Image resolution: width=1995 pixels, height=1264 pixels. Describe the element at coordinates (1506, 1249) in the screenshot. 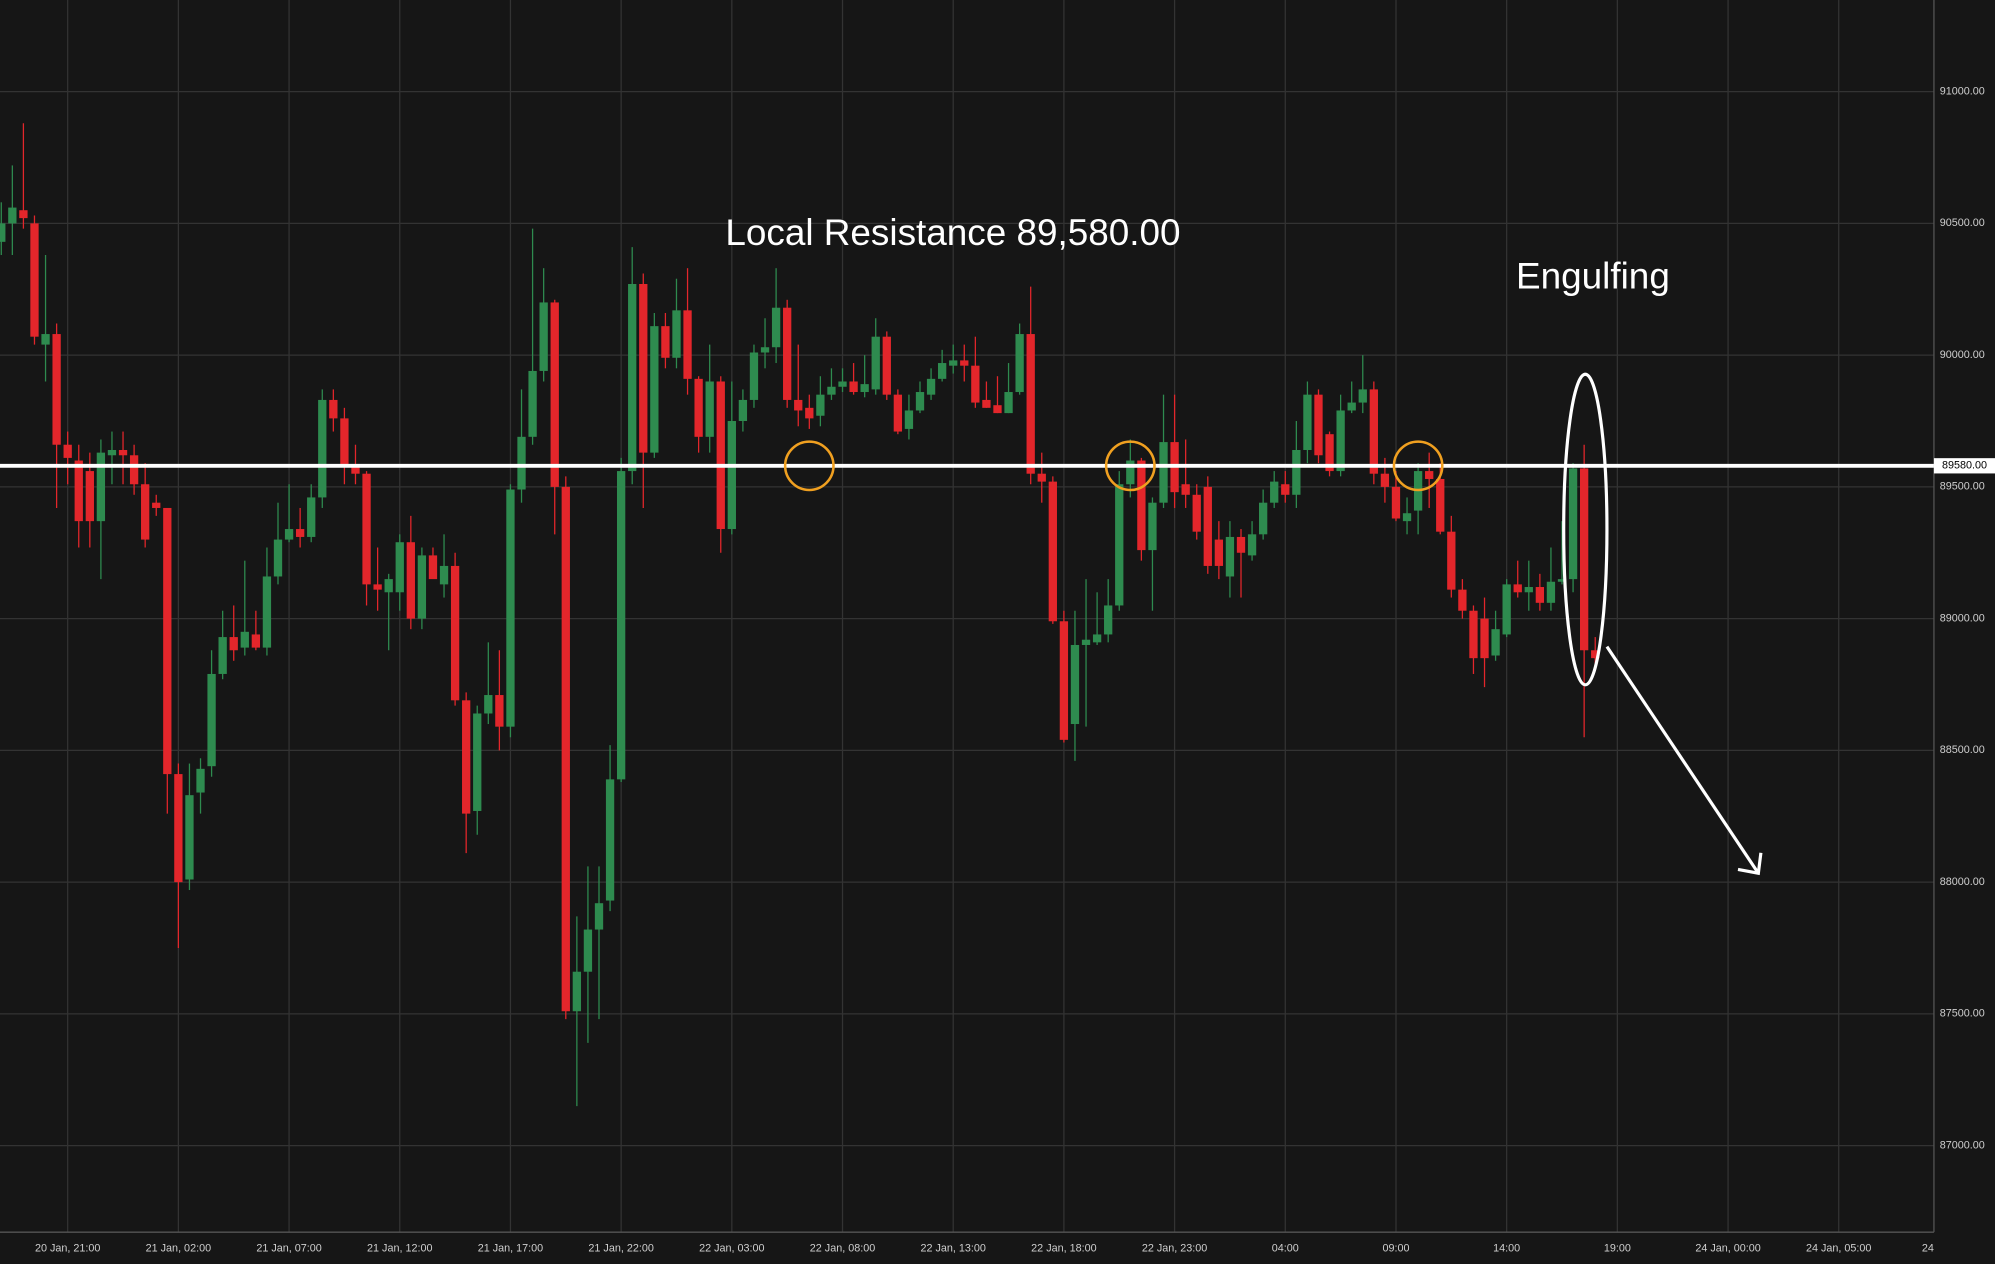

I see `x-tick-label: 14:00` at that location.